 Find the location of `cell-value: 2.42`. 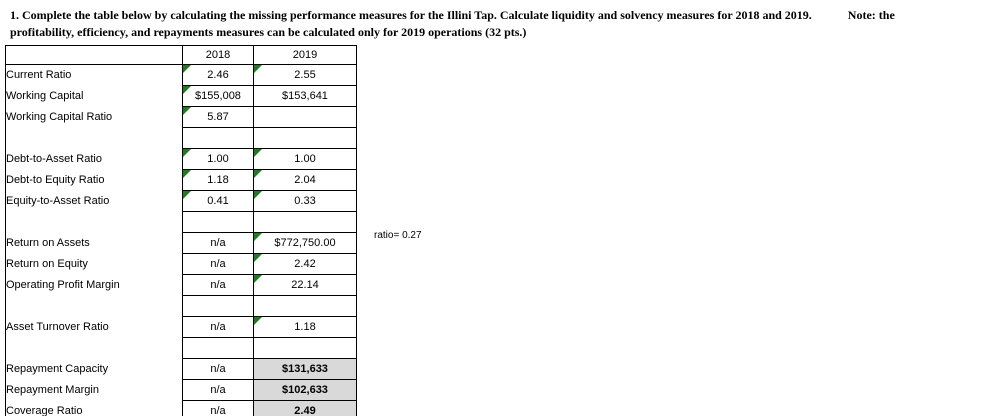

cell-value: 2.42 is located at coordinates (305, 264).